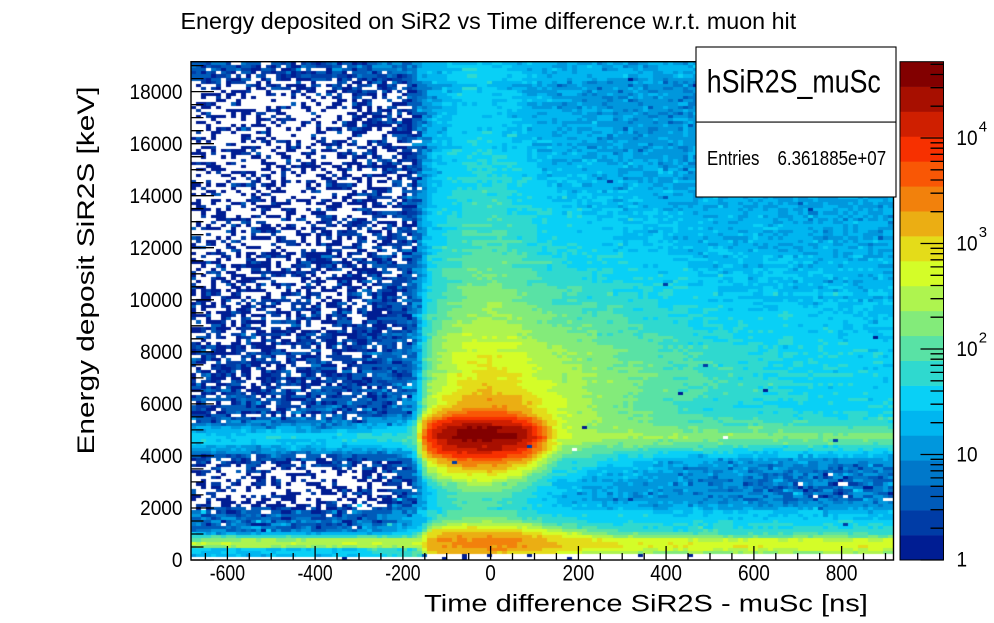  I want to click on svg-text: -200, so click(402, 573).